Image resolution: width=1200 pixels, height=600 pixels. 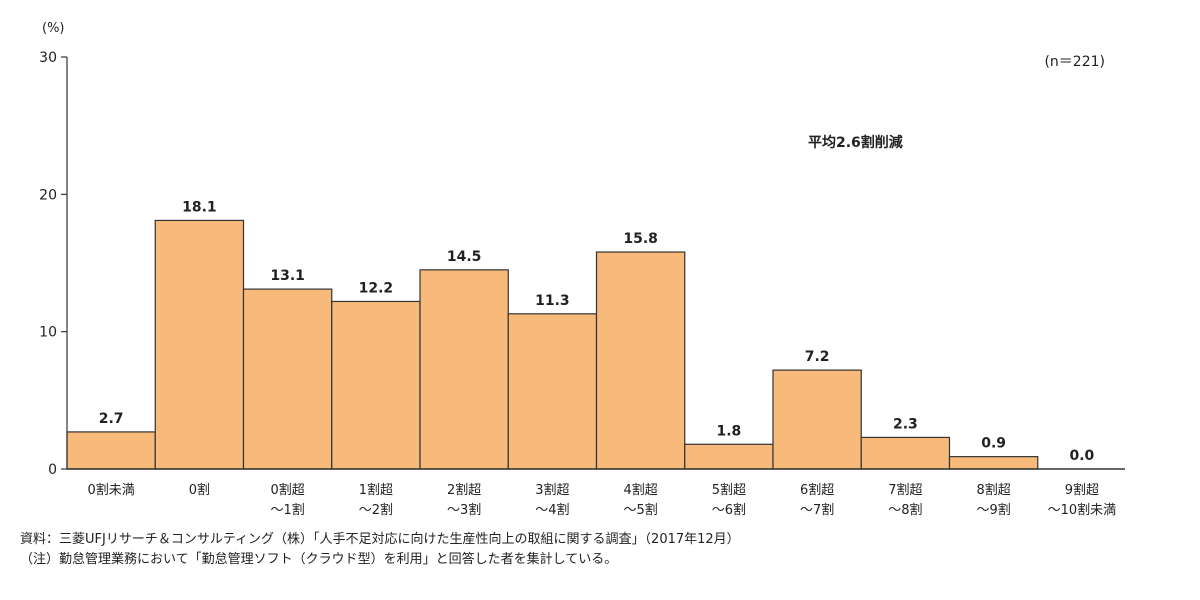 I want to click on value-label: 2.3, so click(x=905, y=424).